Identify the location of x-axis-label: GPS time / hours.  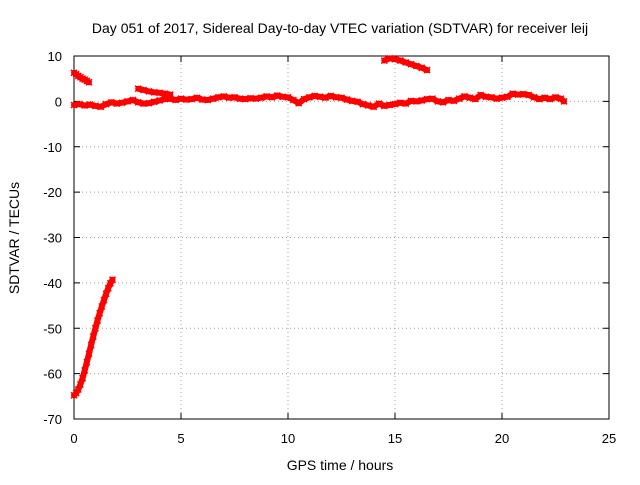
(340, 465).